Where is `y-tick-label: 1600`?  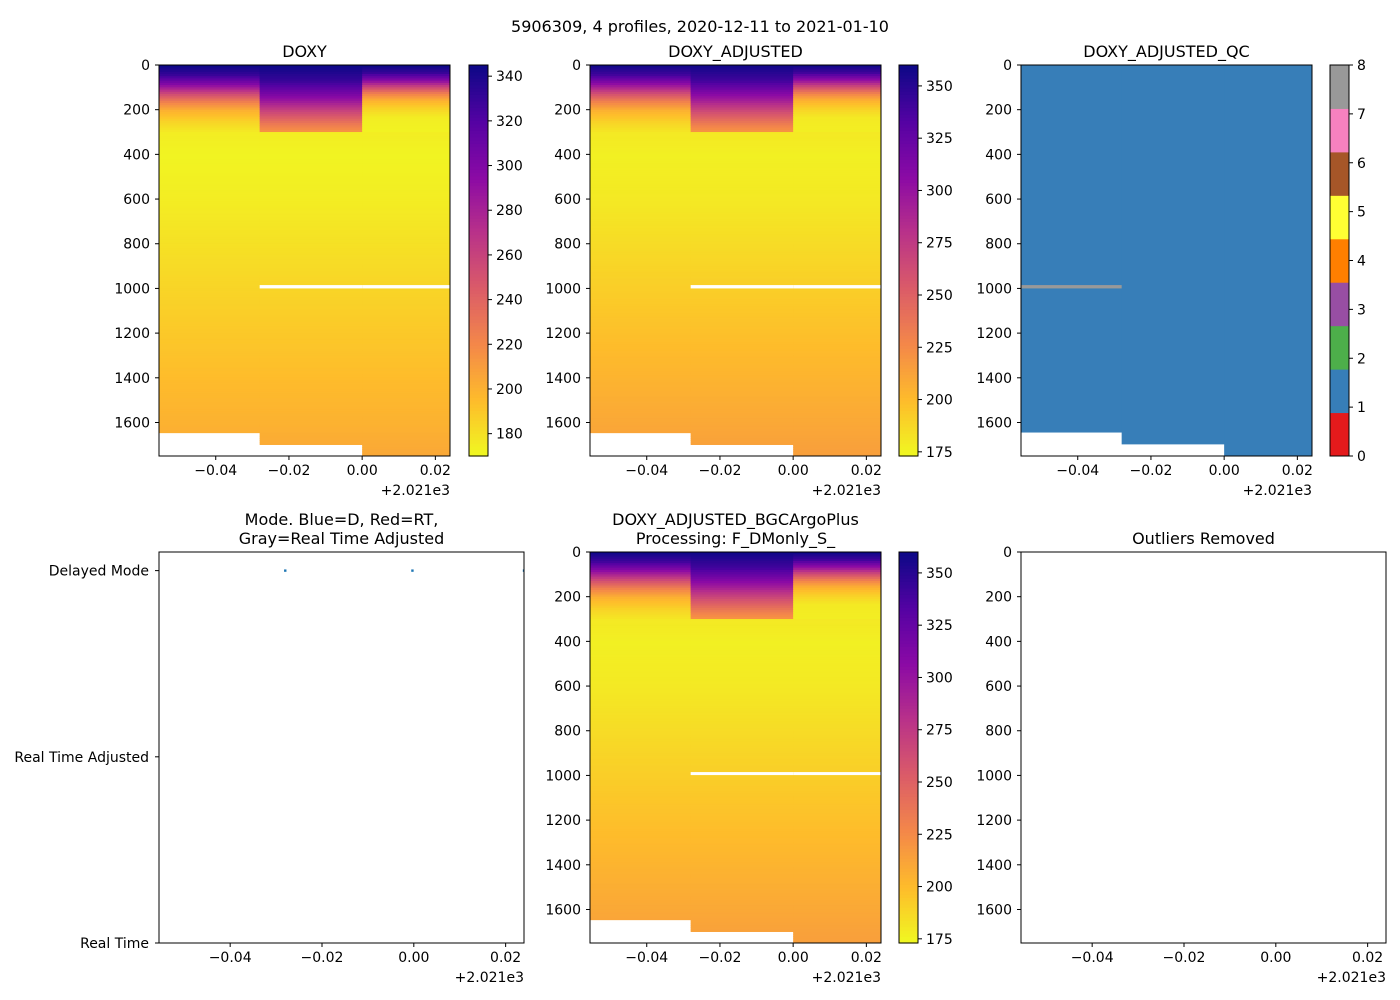
y-tick-label: 1600 is located at coordinates (563, 910).